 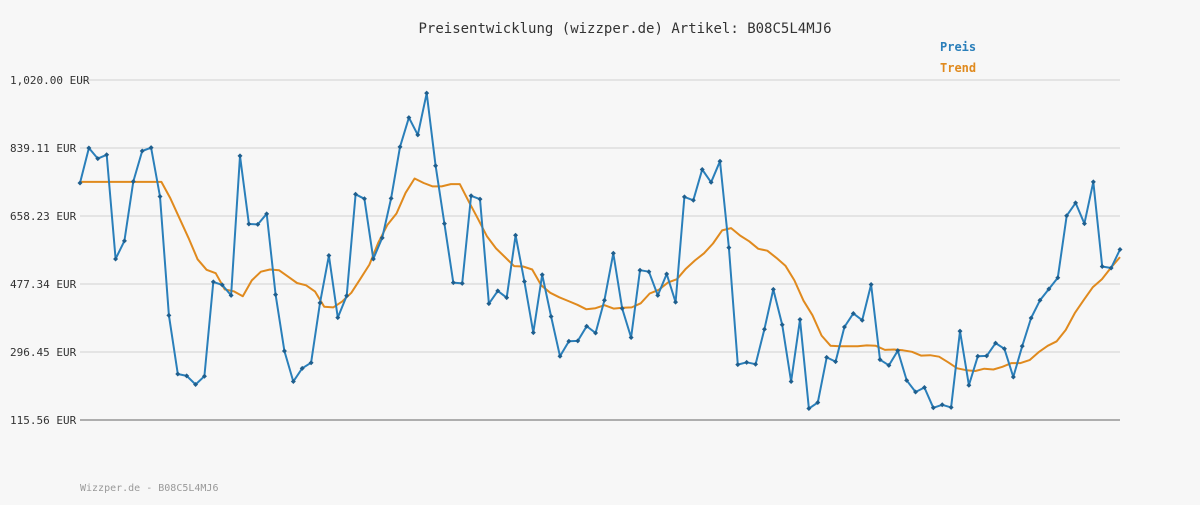 I want to click on footer-text: Wizzper.de - B08C5L4MJ6, so click(x=149, y=488).